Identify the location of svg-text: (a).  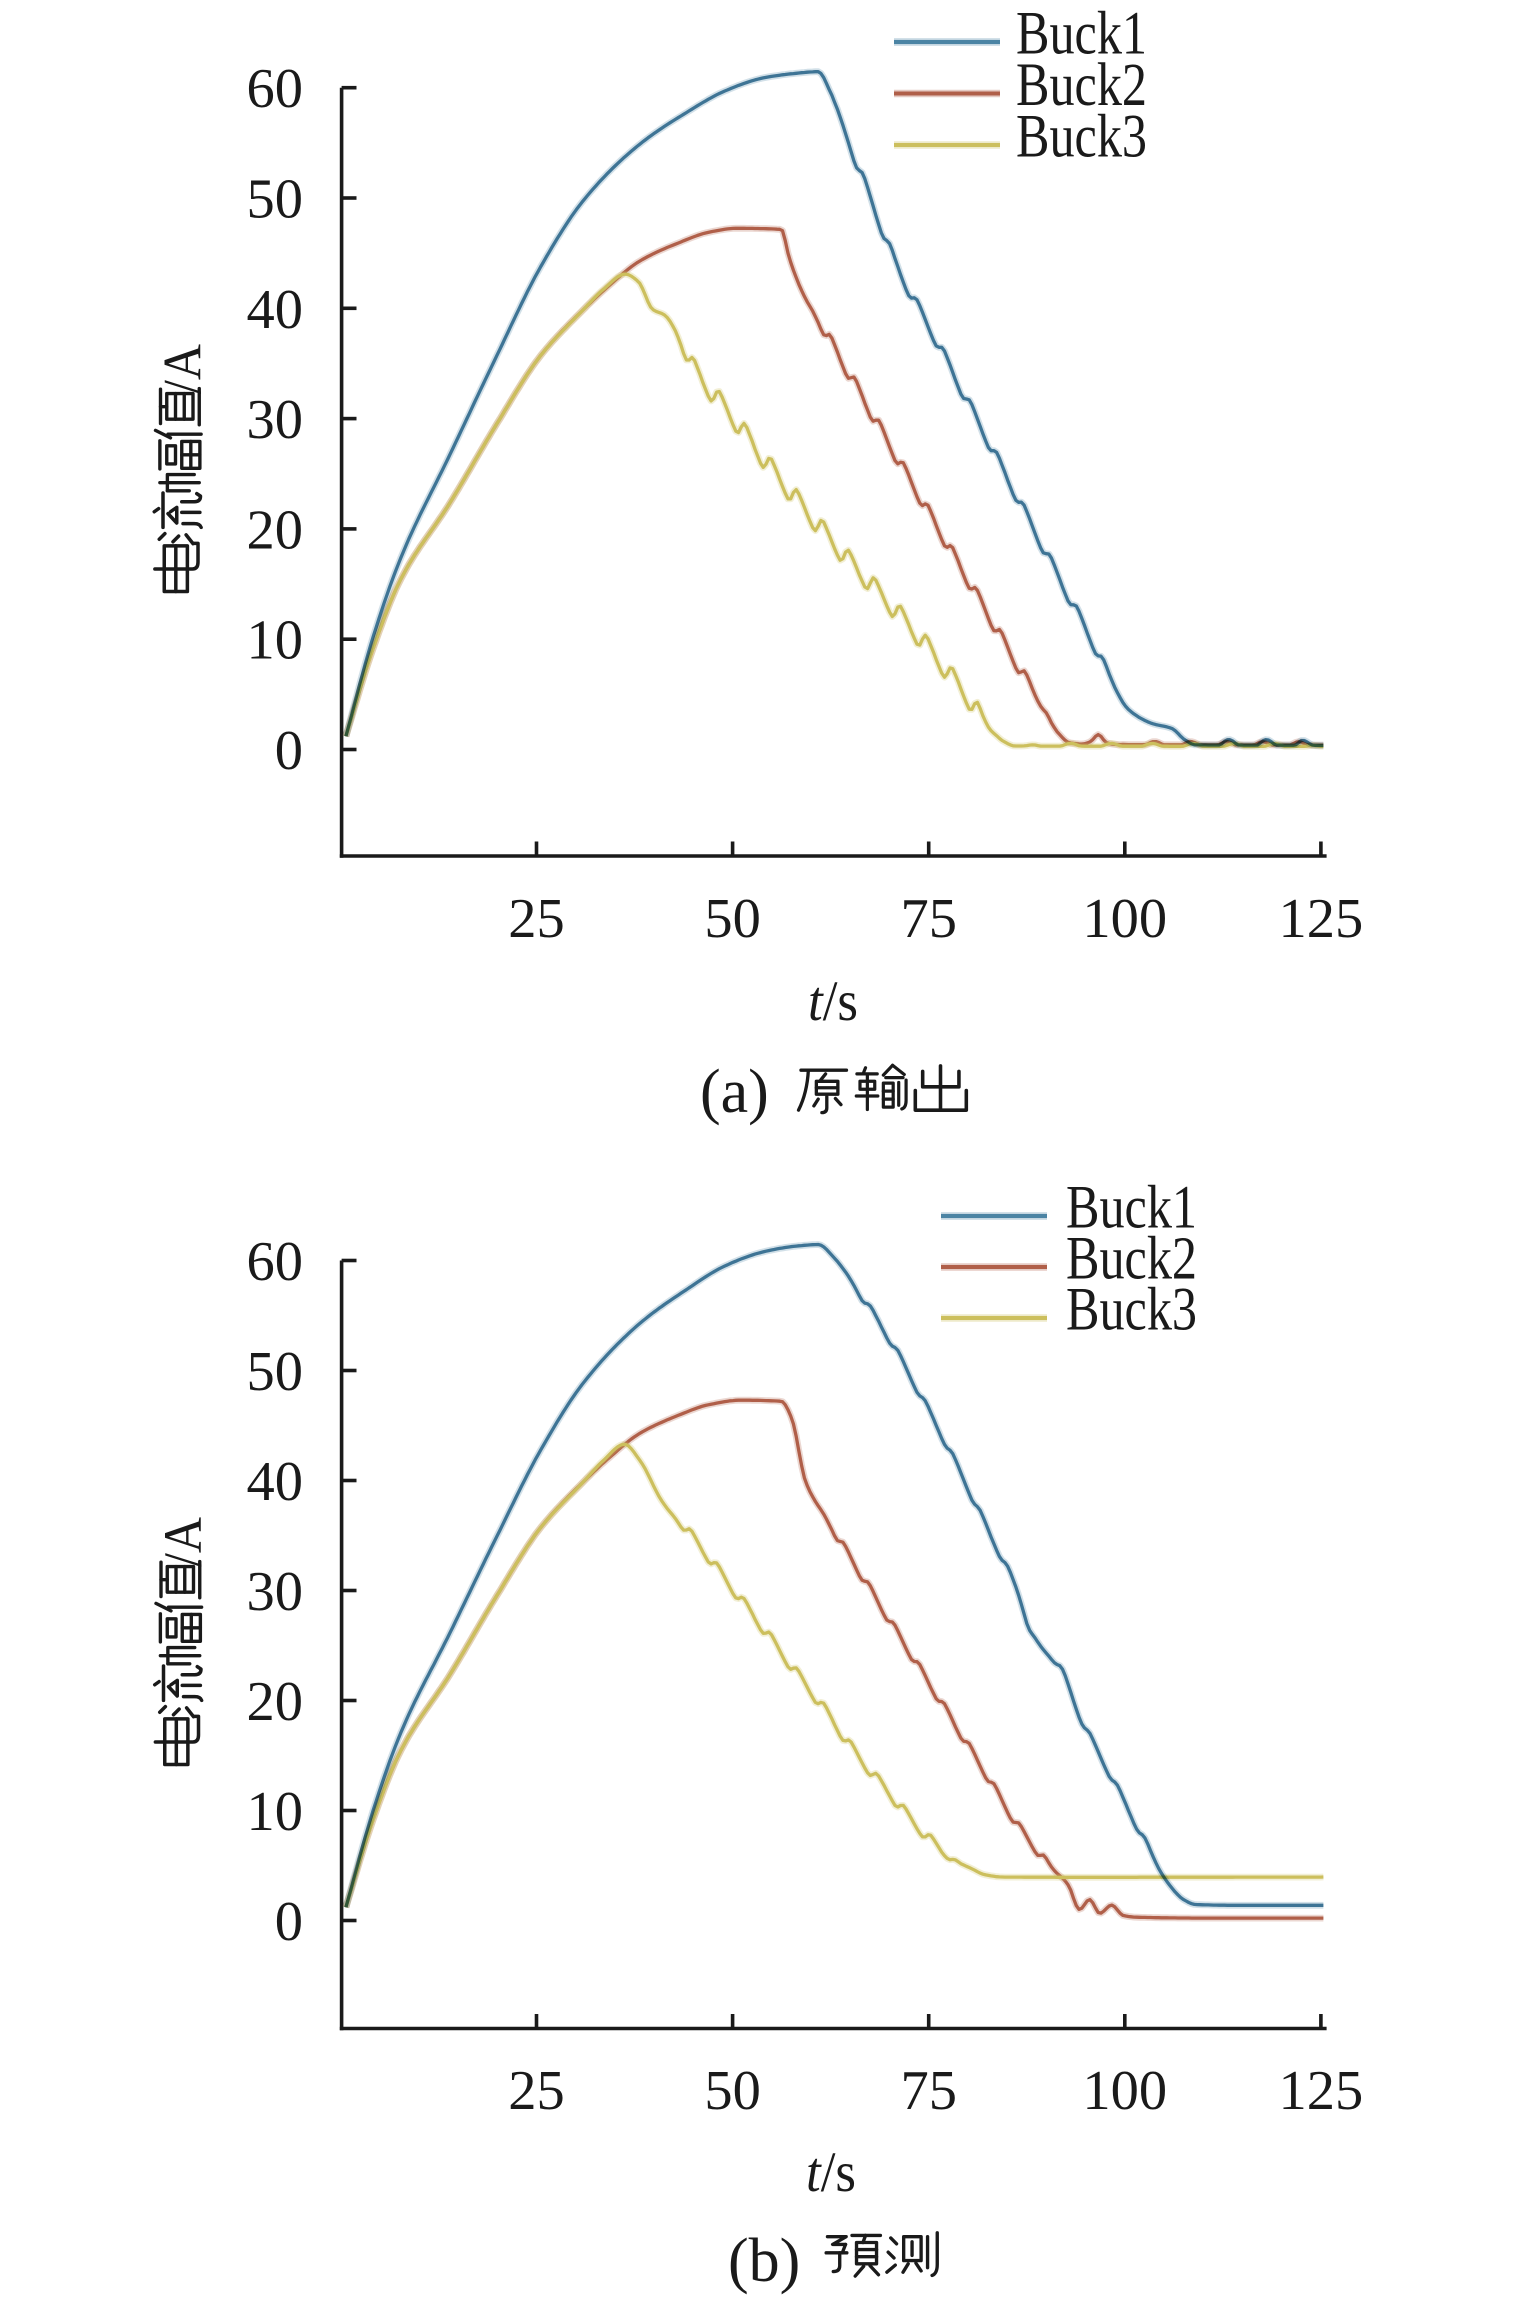
(734, 1092).